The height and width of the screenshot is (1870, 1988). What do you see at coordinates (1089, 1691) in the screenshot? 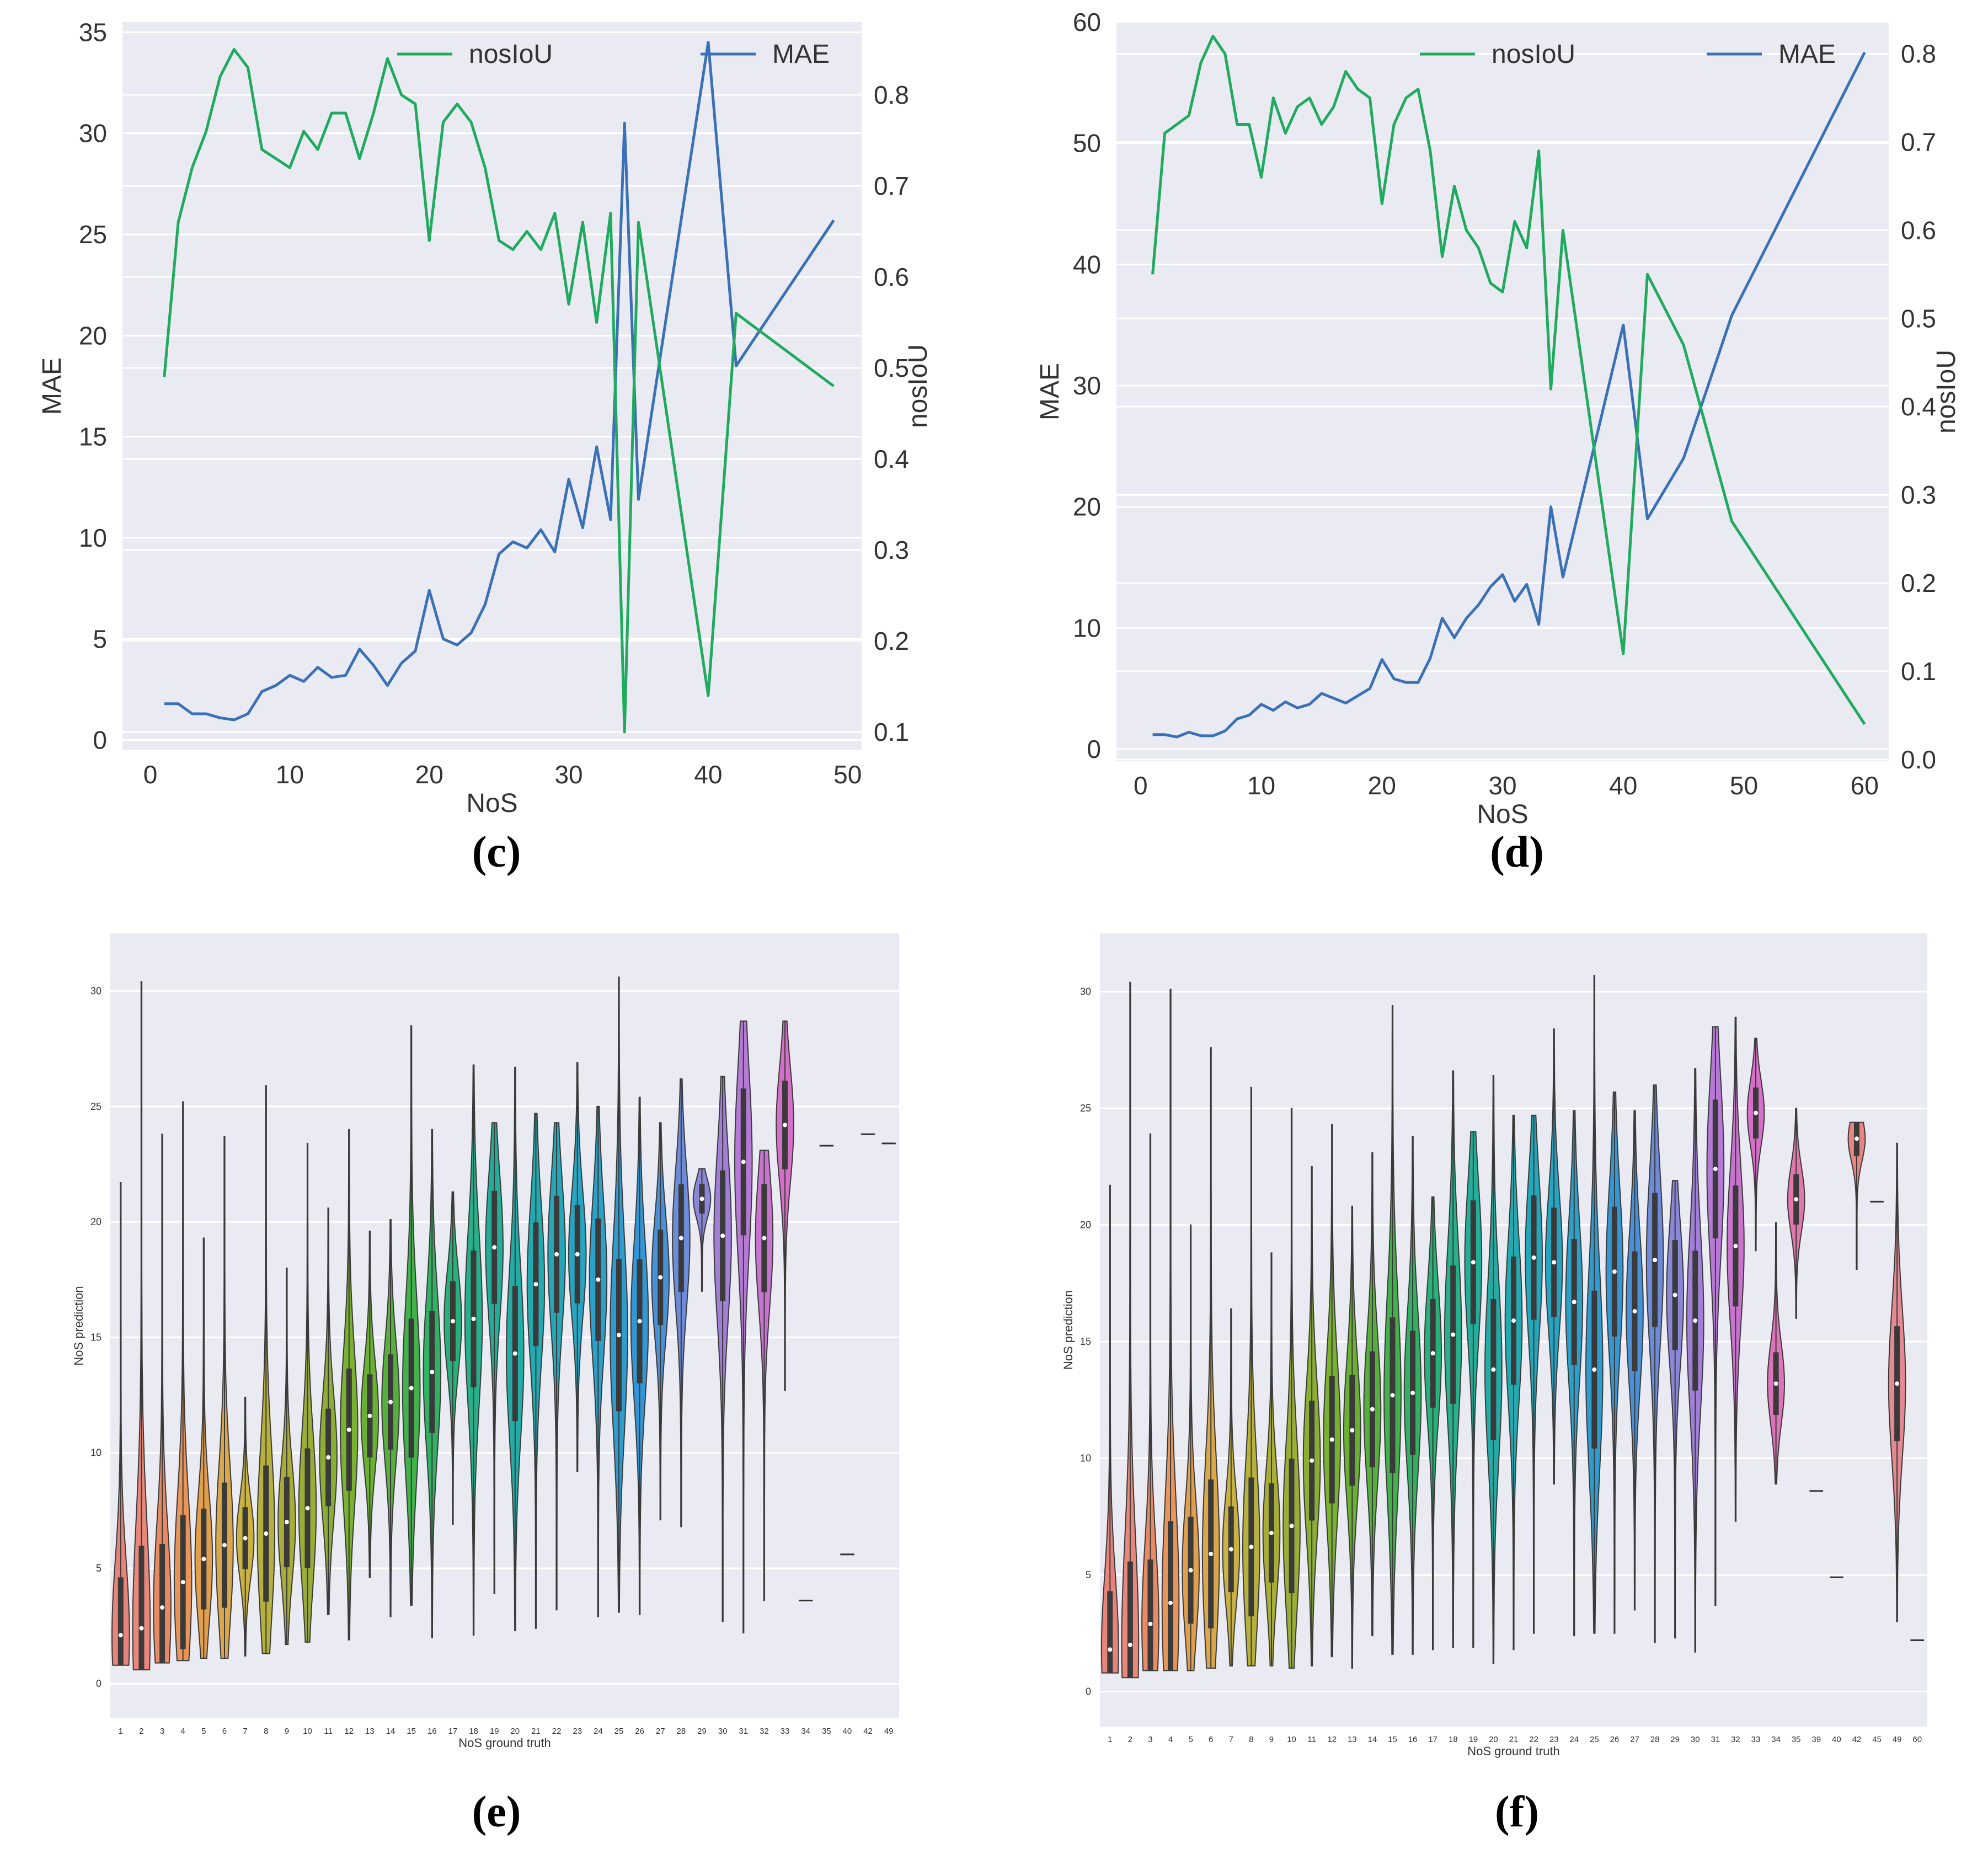
I see `ytick-label: 0` at bounding box center [1089, 1691].